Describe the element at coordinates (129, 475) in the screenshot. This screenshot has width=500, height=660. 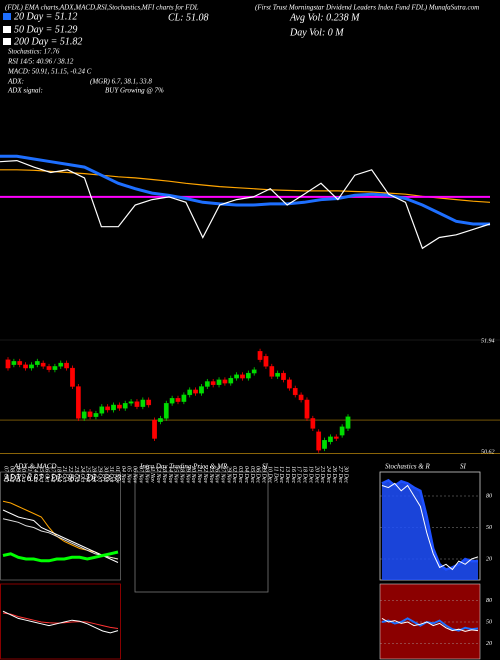
I see `x-tick-label: 05 Nov` at that location.